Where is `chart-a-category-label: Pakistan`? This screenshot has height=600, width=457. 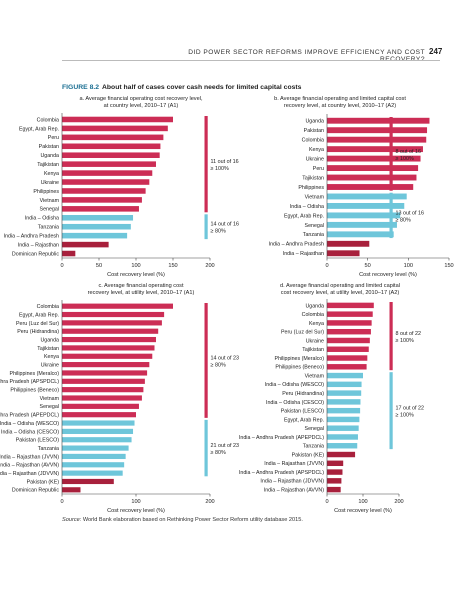 chart-a-category-label: Pakistan is located at coordinates (49, 147).